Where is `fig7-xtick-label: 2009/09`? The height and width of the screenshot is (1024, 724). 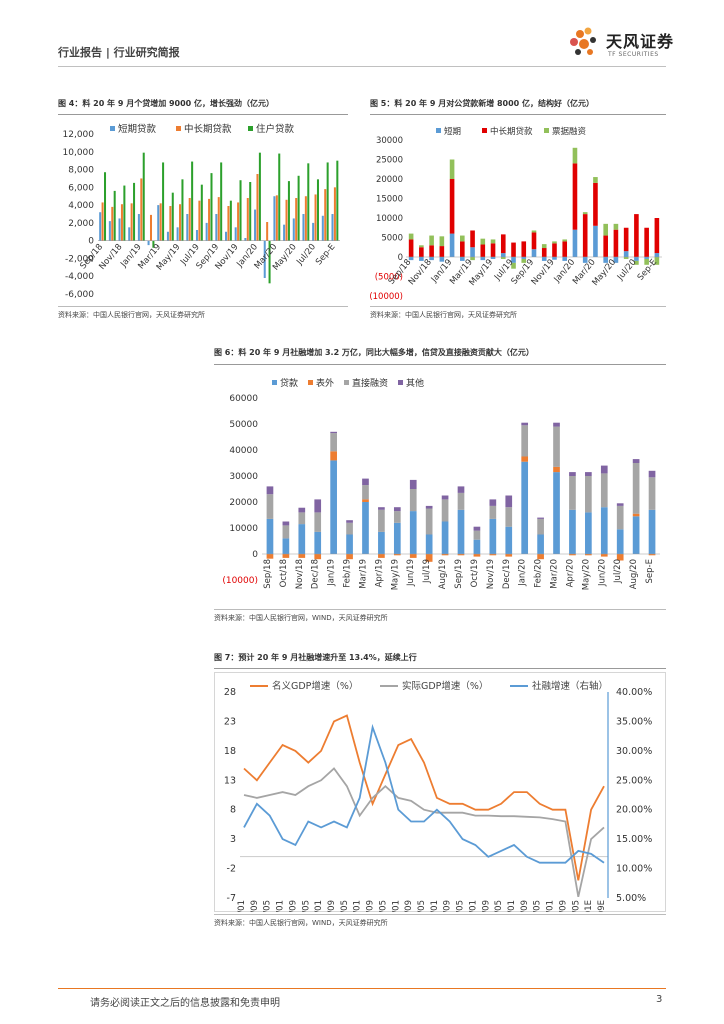
fig7-xtick-label: 2009/09 is located at coordinates (371, 906).